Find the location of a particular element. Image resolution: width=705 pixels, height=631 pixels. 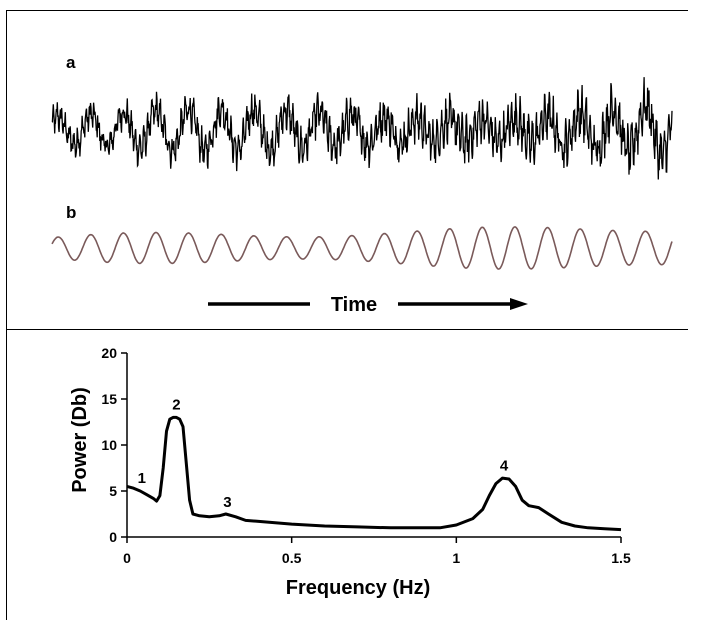

x-tick-label: 0.5 is located at coordinates (292, 558).